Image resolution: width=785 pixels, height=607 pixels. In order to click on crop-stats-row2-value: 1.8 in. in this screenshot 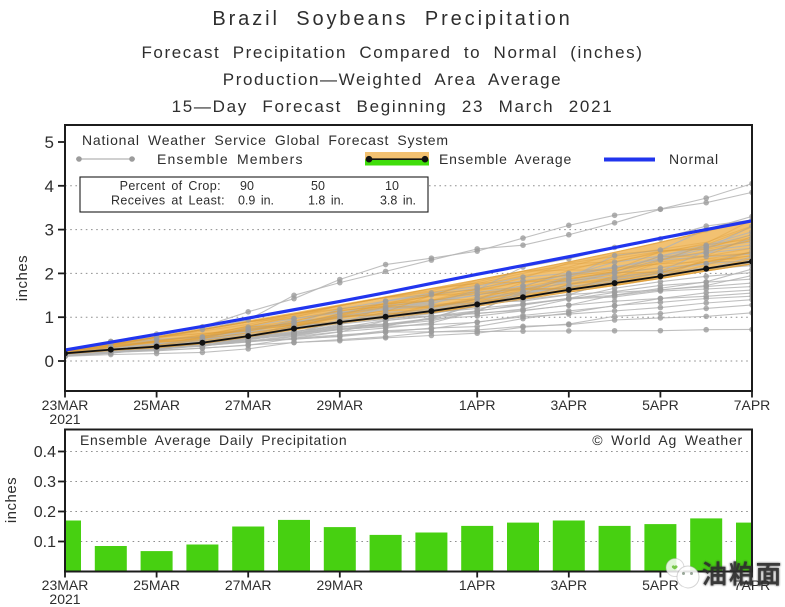, I will do `click(326, 201)`.